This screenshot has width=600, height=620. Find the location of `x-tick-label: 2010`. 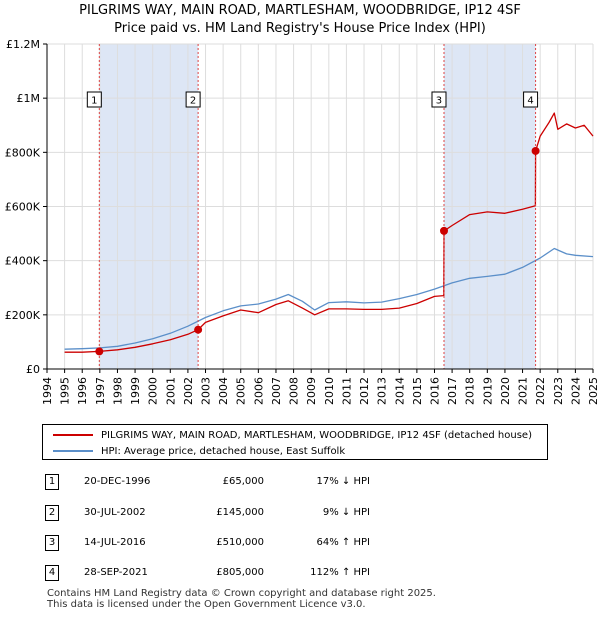

x-tick-label: 2010 is located at coordinates (329, 391).